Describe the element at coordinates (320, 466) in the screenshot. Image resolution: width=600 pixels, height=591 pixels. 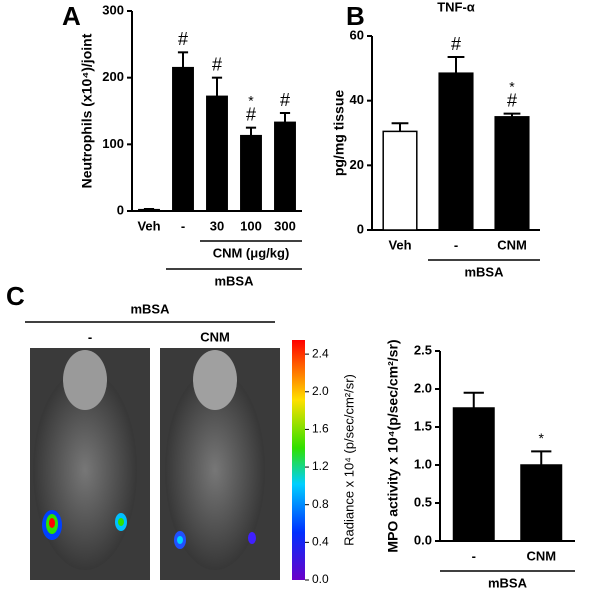
I see `colorbar-tick-label: 1.2` at that location.